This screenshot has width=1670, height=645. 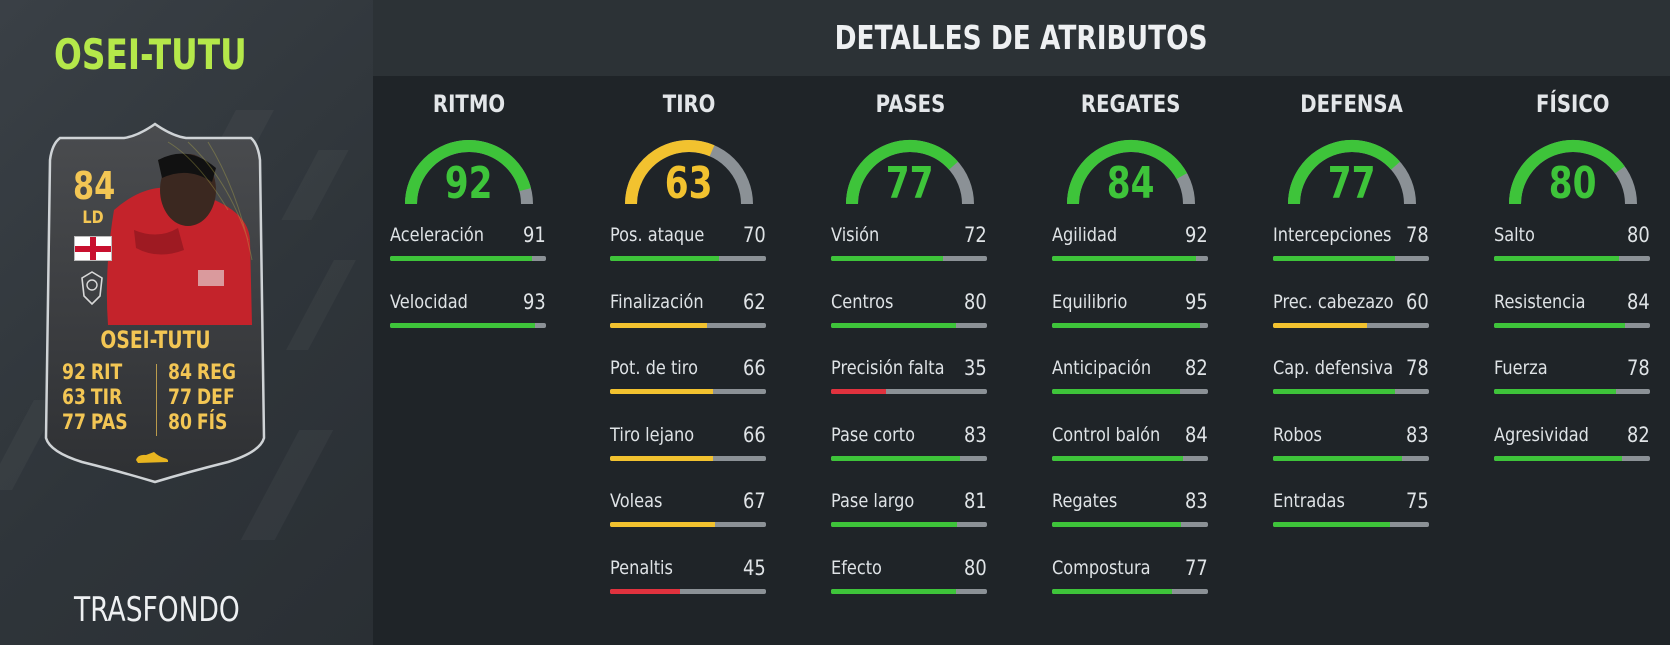 What do you see at coordinates (855, 235) in the screenshot?
I see `attribute-label: Visión` at bounding box center [855, 235].